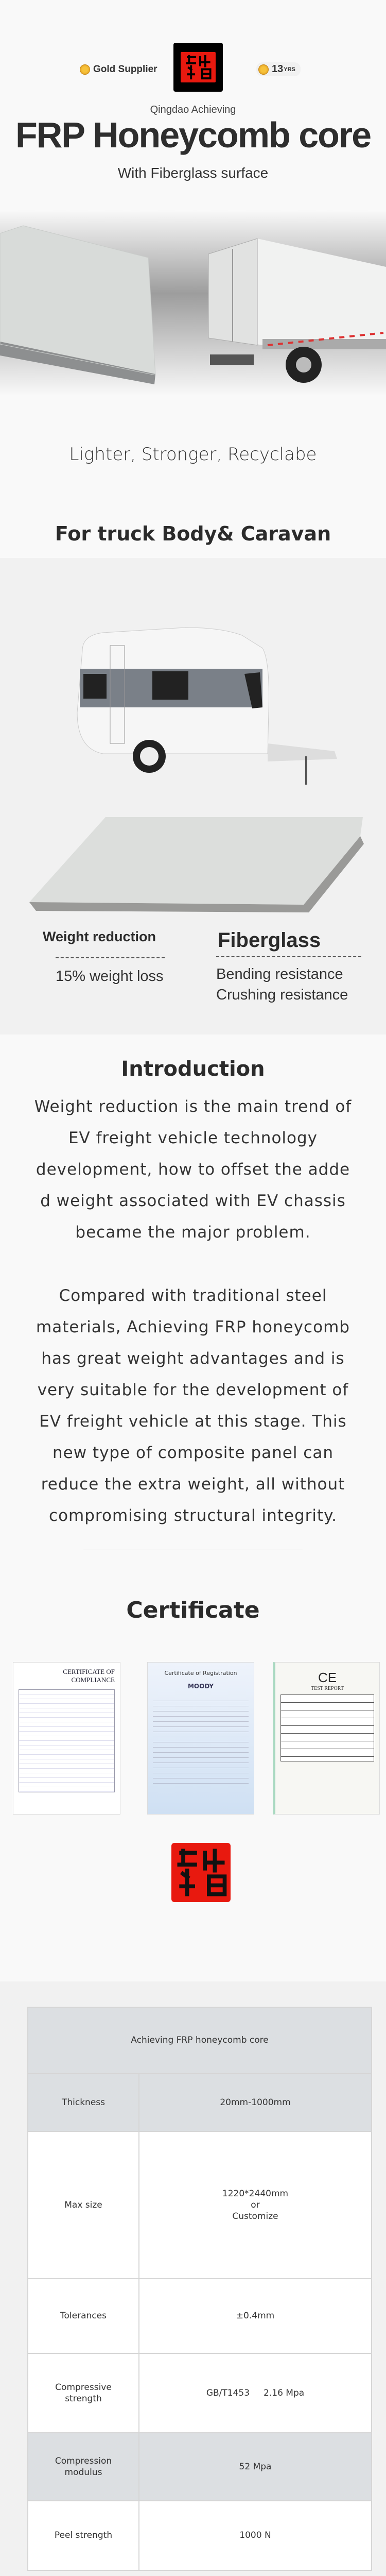  I want to click on certificate-of-registration-image: Certificate of Registration MOODY, so click(201, 1738).